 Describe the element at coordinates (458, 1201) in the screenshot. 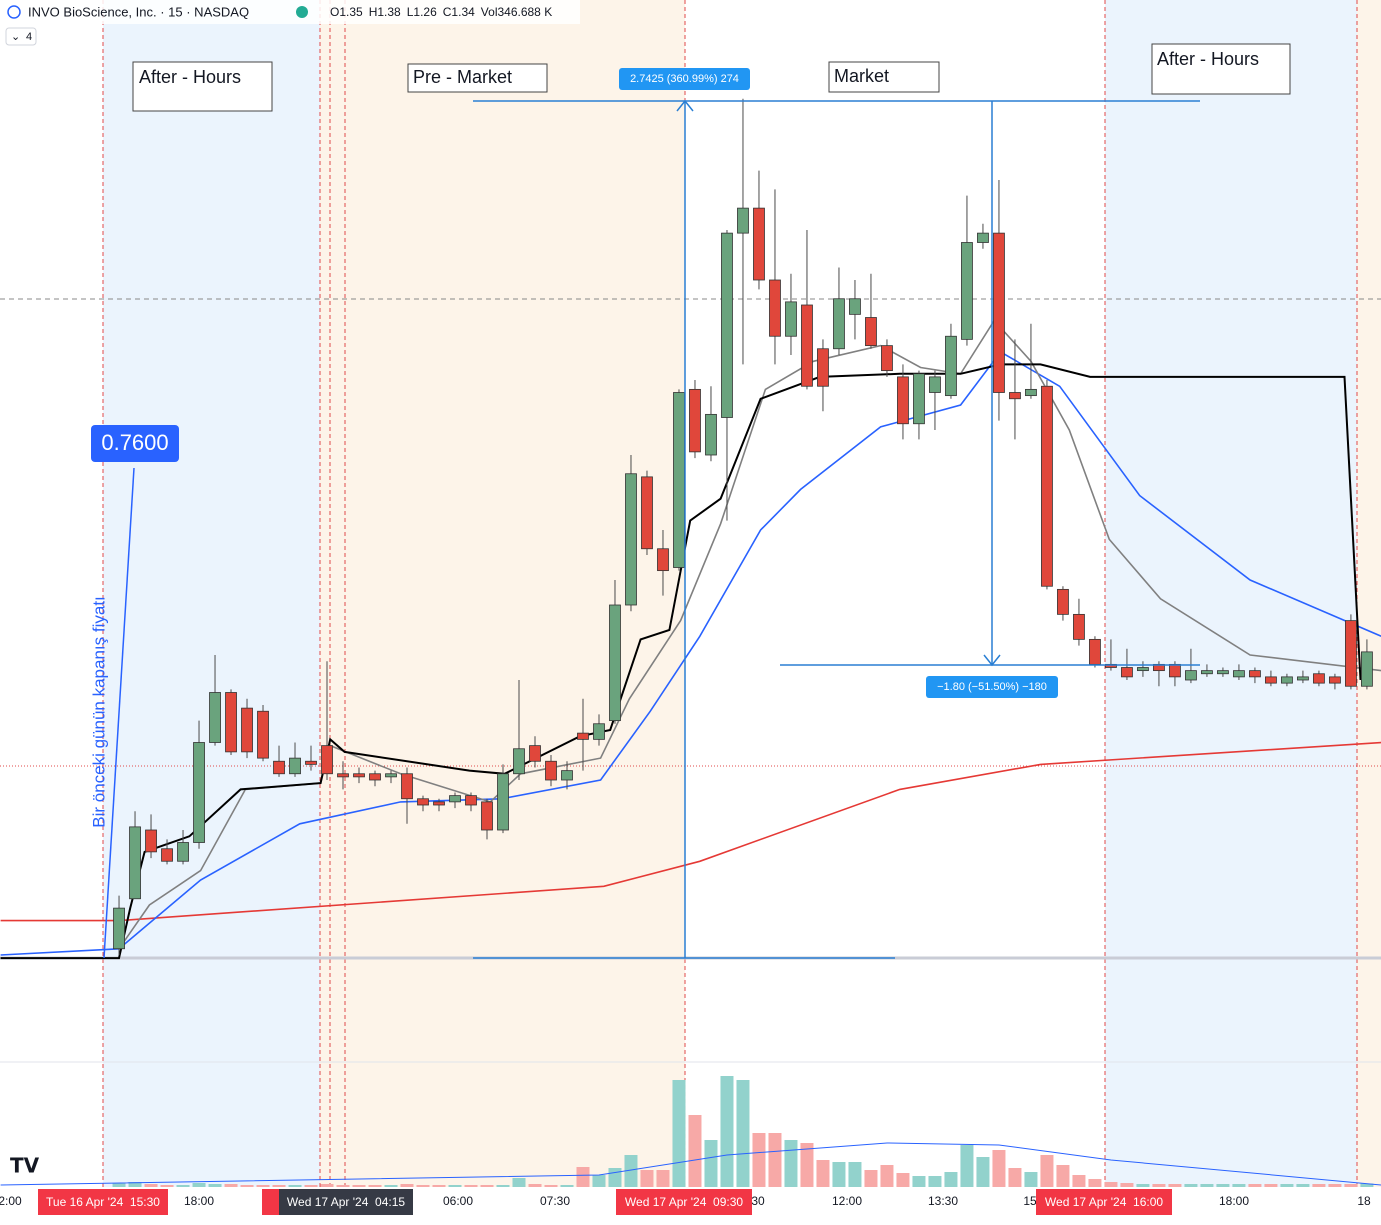

I see `time-label: 06:00` at that location.